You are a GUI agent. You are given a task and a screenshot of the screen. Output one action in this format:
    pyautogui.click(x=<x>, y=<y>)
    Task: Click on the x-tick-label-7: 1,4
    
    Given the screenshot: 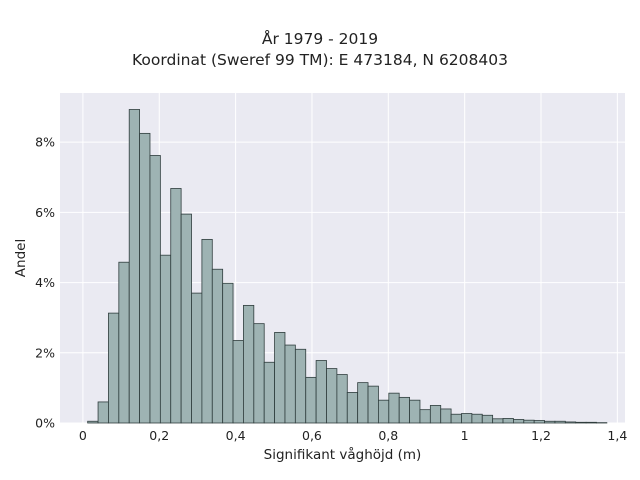 What is the action you would take?
    pyautogui.click(x=617, y=435)
    